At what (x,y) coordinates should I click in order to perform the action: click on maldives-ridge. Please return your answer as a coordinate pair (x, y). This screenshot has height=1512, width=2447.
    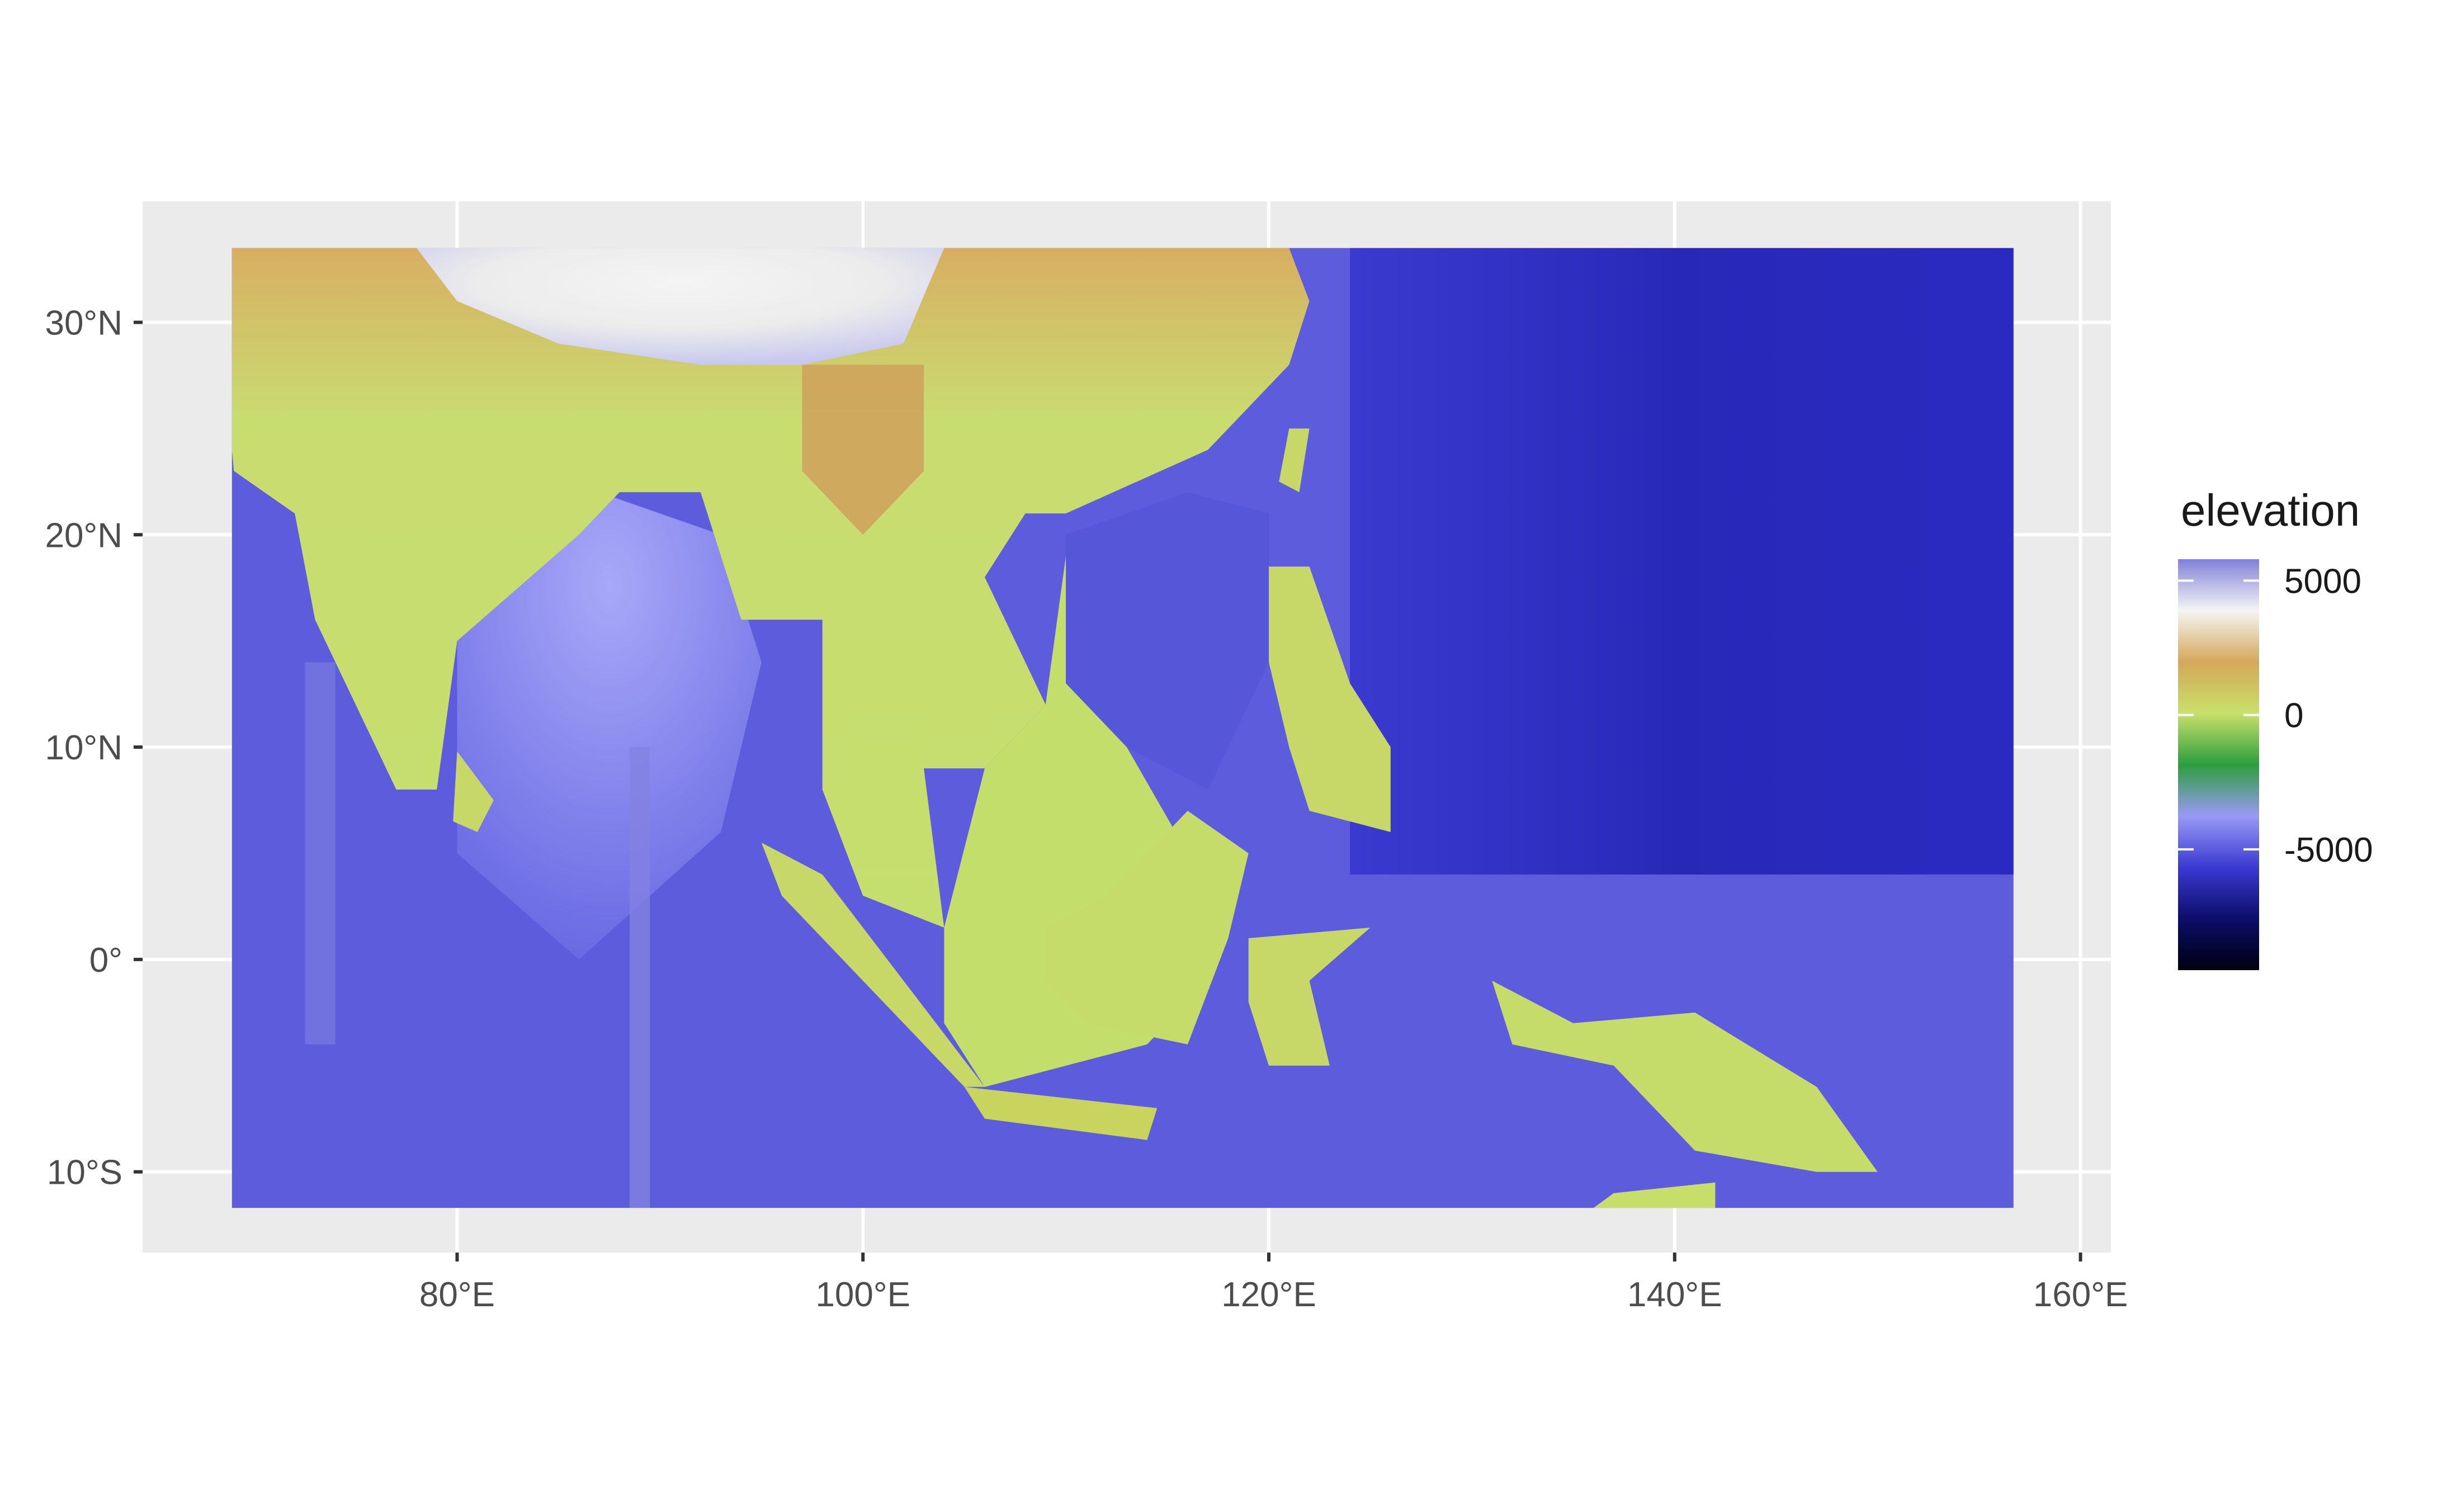
    Looking at the image, I should click on (320, 853).